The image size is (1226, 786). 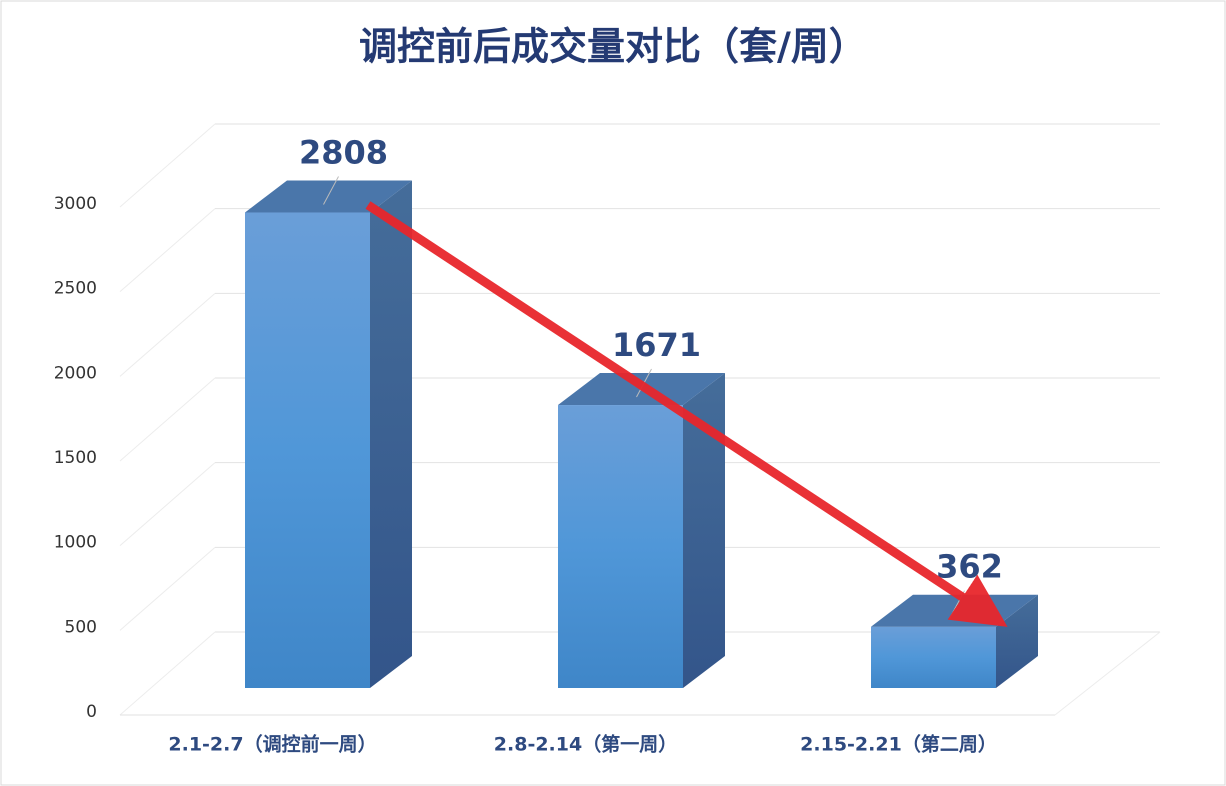 What do you see at coordinates (343, 153) in the screenshot?
I see `data-label: 2808` at bounding box center [343, 153].